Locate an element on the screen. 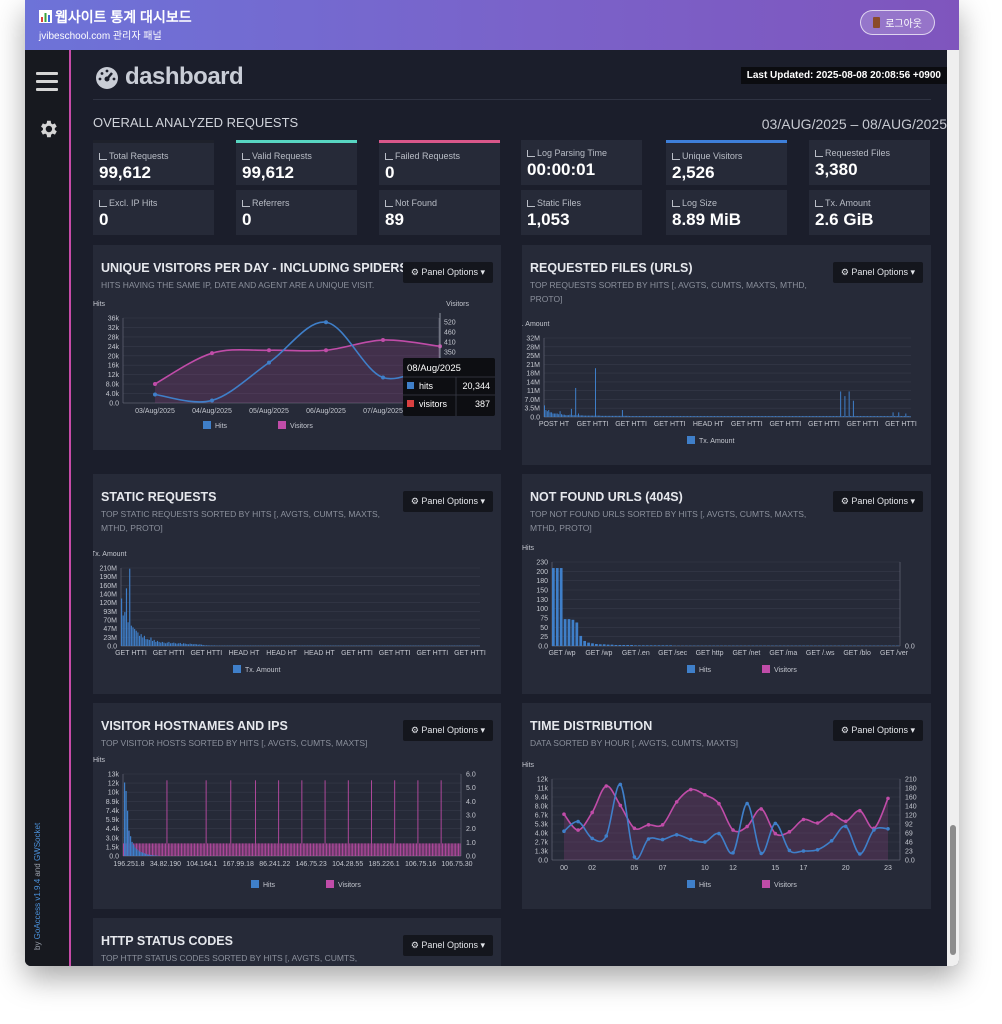  panel-options-button: ⚙ Panel Options ▾ is located at coordinates (877, 730).